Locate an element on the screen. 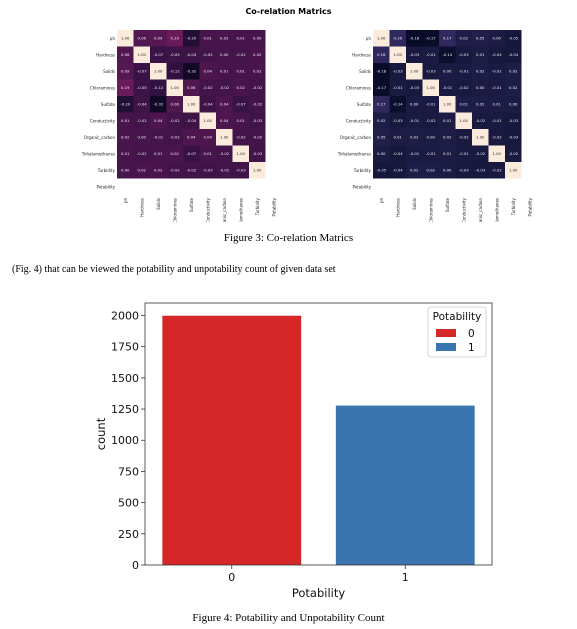 The image size is (577, 629). y-tick-label: 250 is located at coordinates (128, 534).